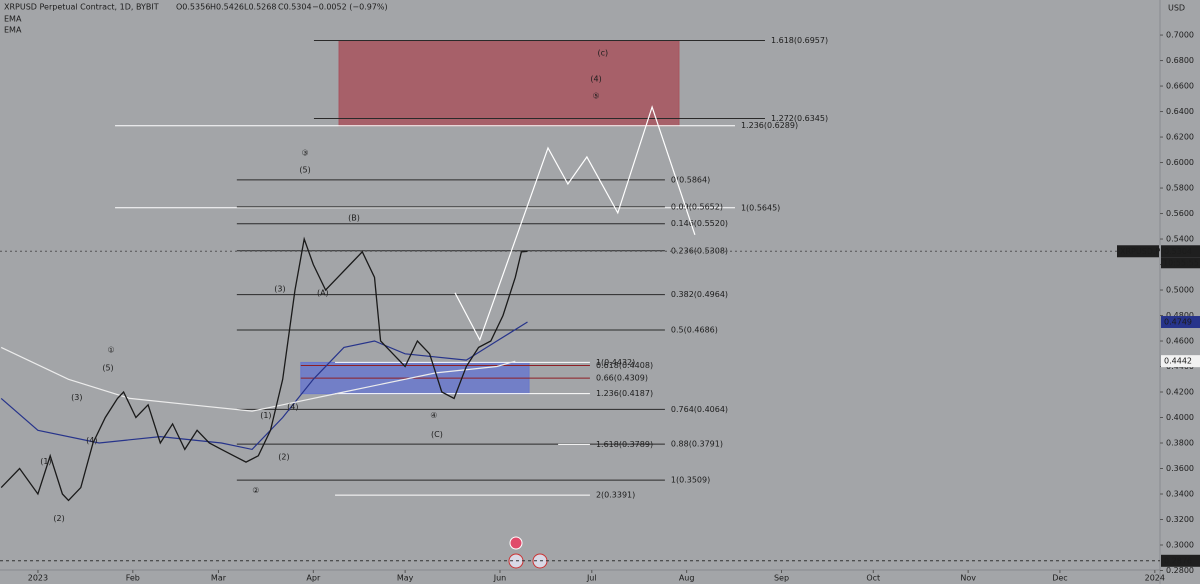 The width and height of the screenshot is (1200, 584). Describe the element at coordinates (1180, 86) in the screenshot. I see `y-tick-label: 0.6600` at that location.